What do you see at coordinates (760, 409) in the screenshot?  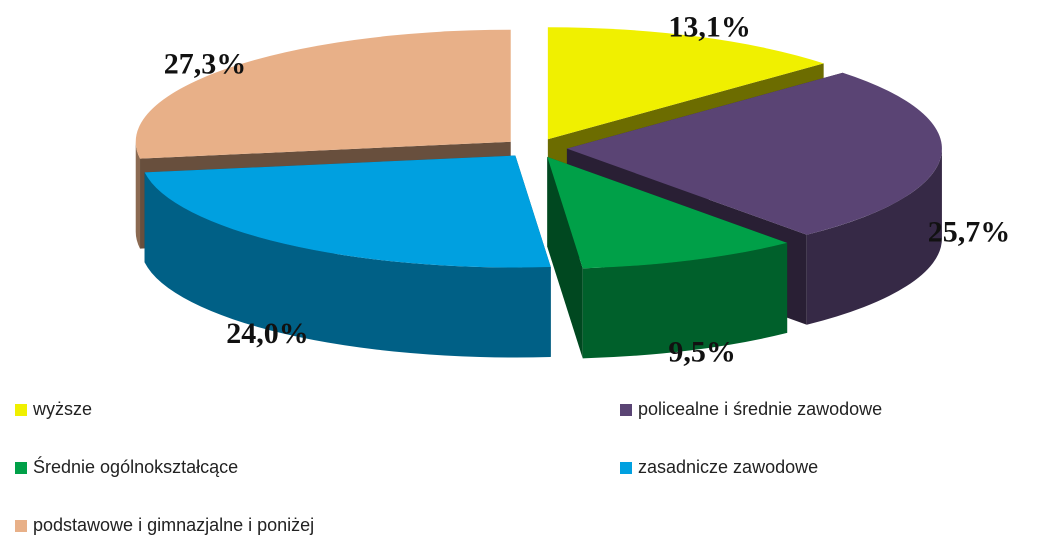 I see `legend-label: policealne i średnie zawodowe` at bounding box center [760, 409].